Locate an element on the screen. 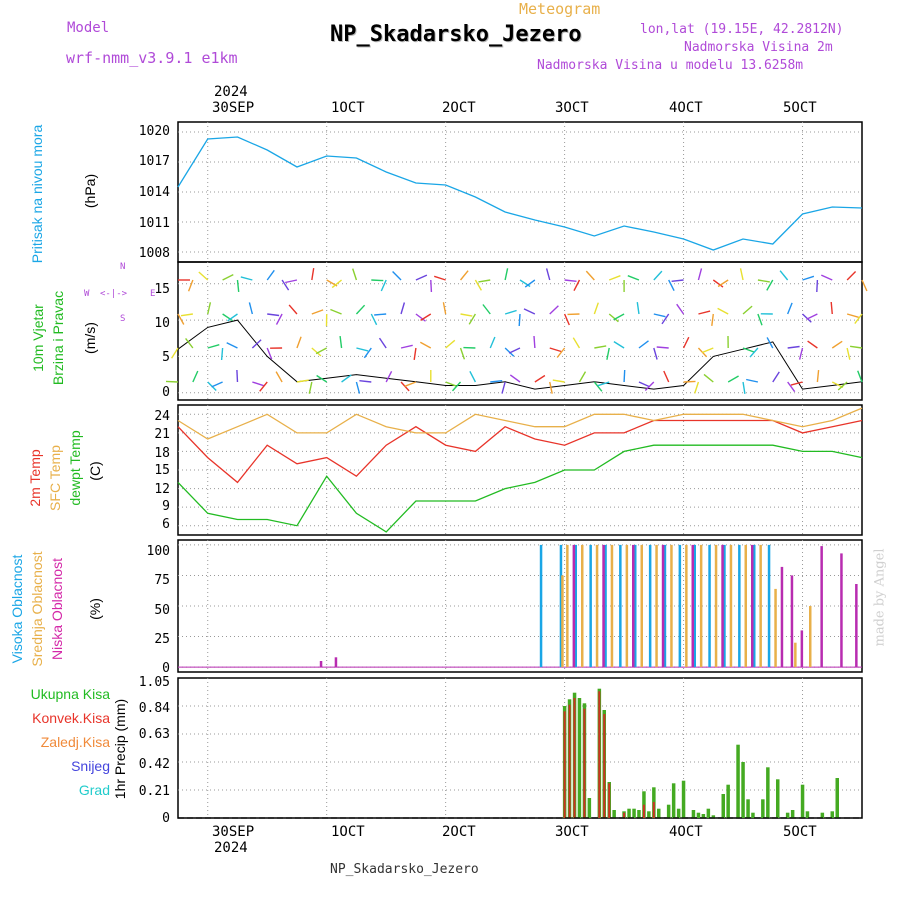  altitude-label: Nadmorska Visina 2m is located at coordinates (758, 47).